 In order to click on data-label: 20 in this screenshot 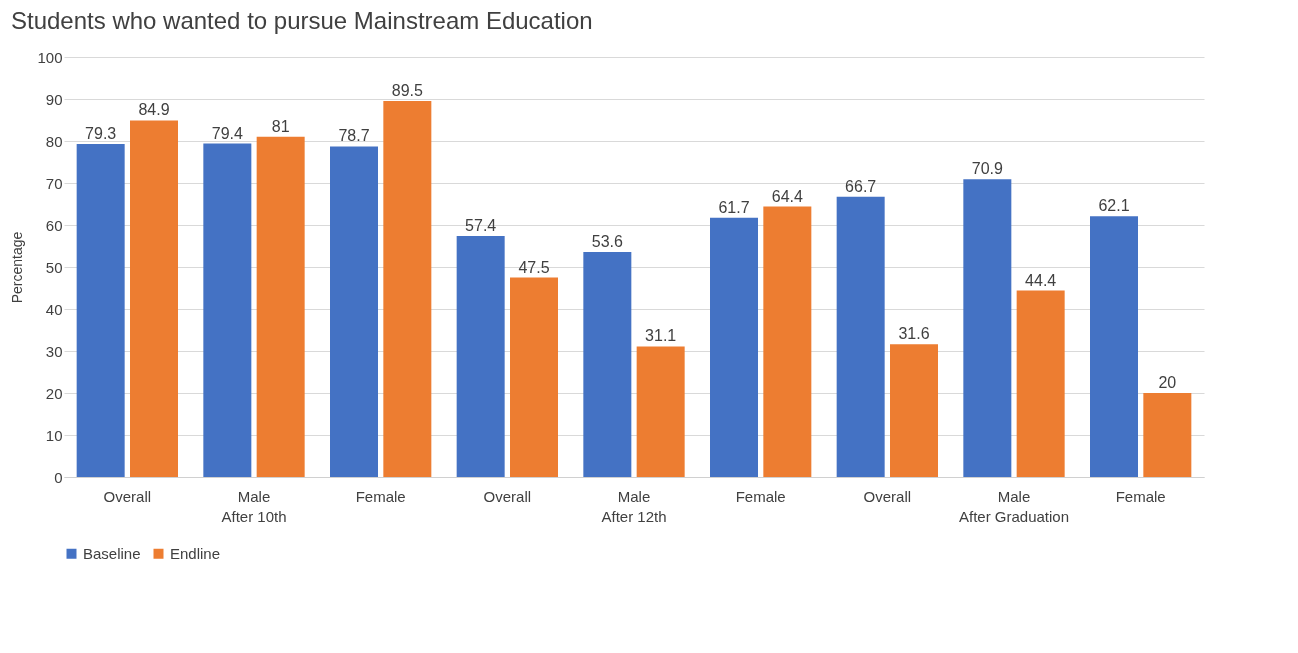, I will do `click(1167, 382)`.